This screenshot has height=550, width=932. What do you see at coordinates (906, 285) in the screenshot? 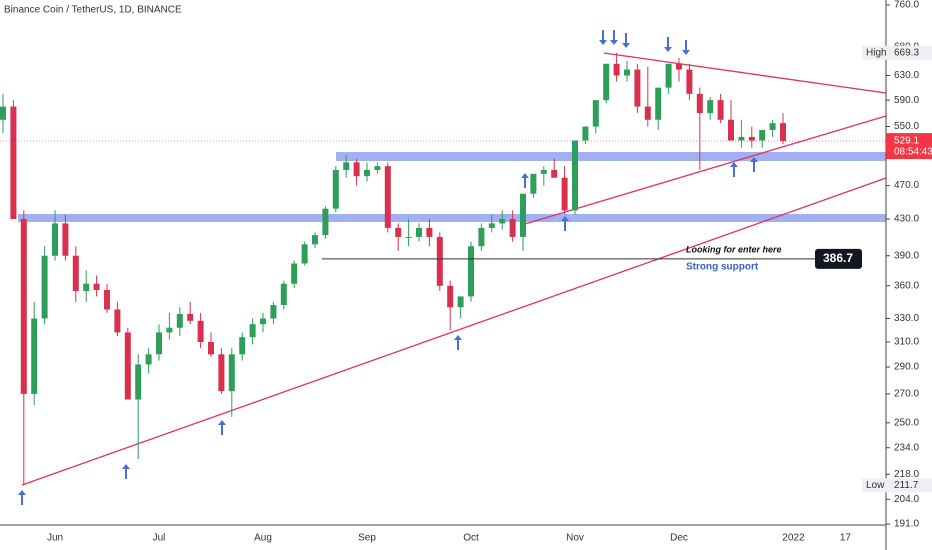
I see `y-tick-label: 360.0` at bounding box center [906, 285].